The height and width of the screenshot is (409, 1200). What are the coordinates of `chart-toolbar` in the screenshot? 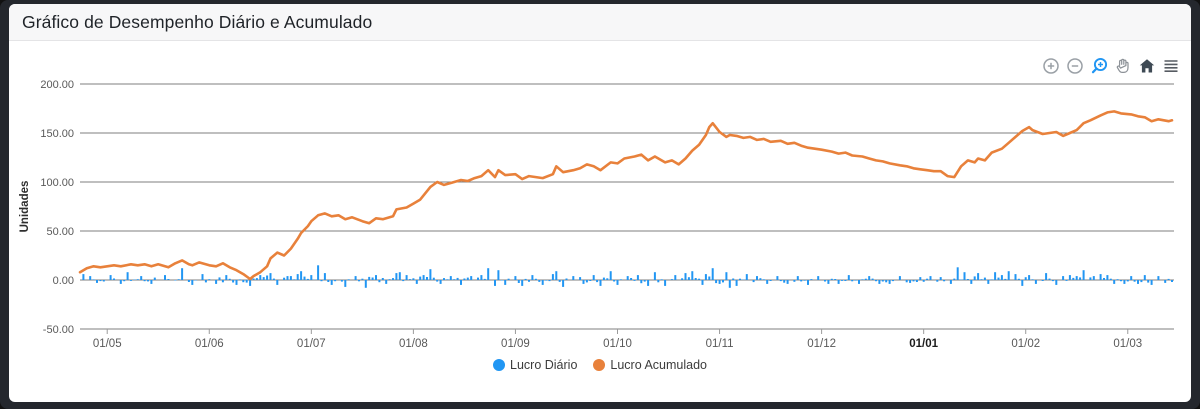 It's located at (1110, 65).